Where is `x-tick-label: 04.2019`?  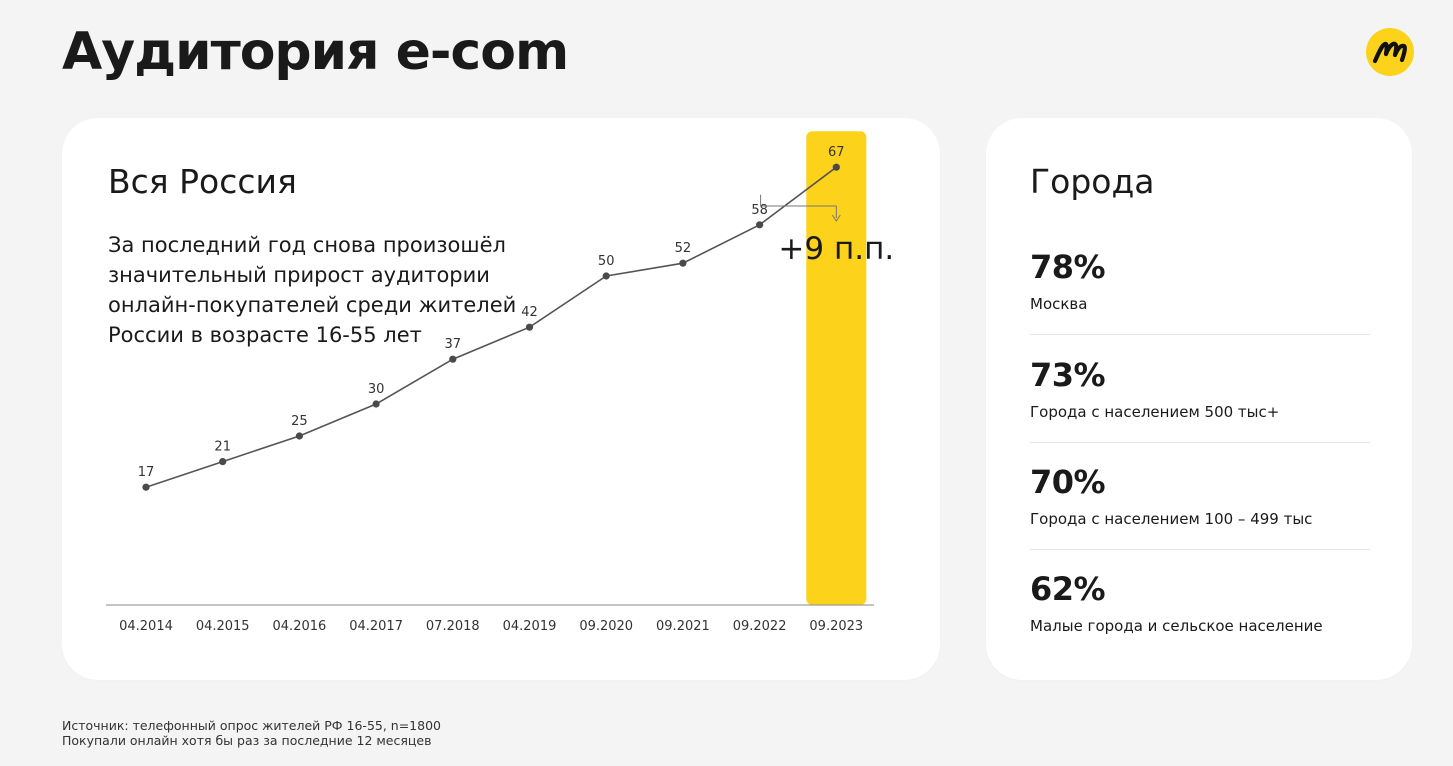
x-tick-label: 04.2019 is located at coordinates (530, 626).